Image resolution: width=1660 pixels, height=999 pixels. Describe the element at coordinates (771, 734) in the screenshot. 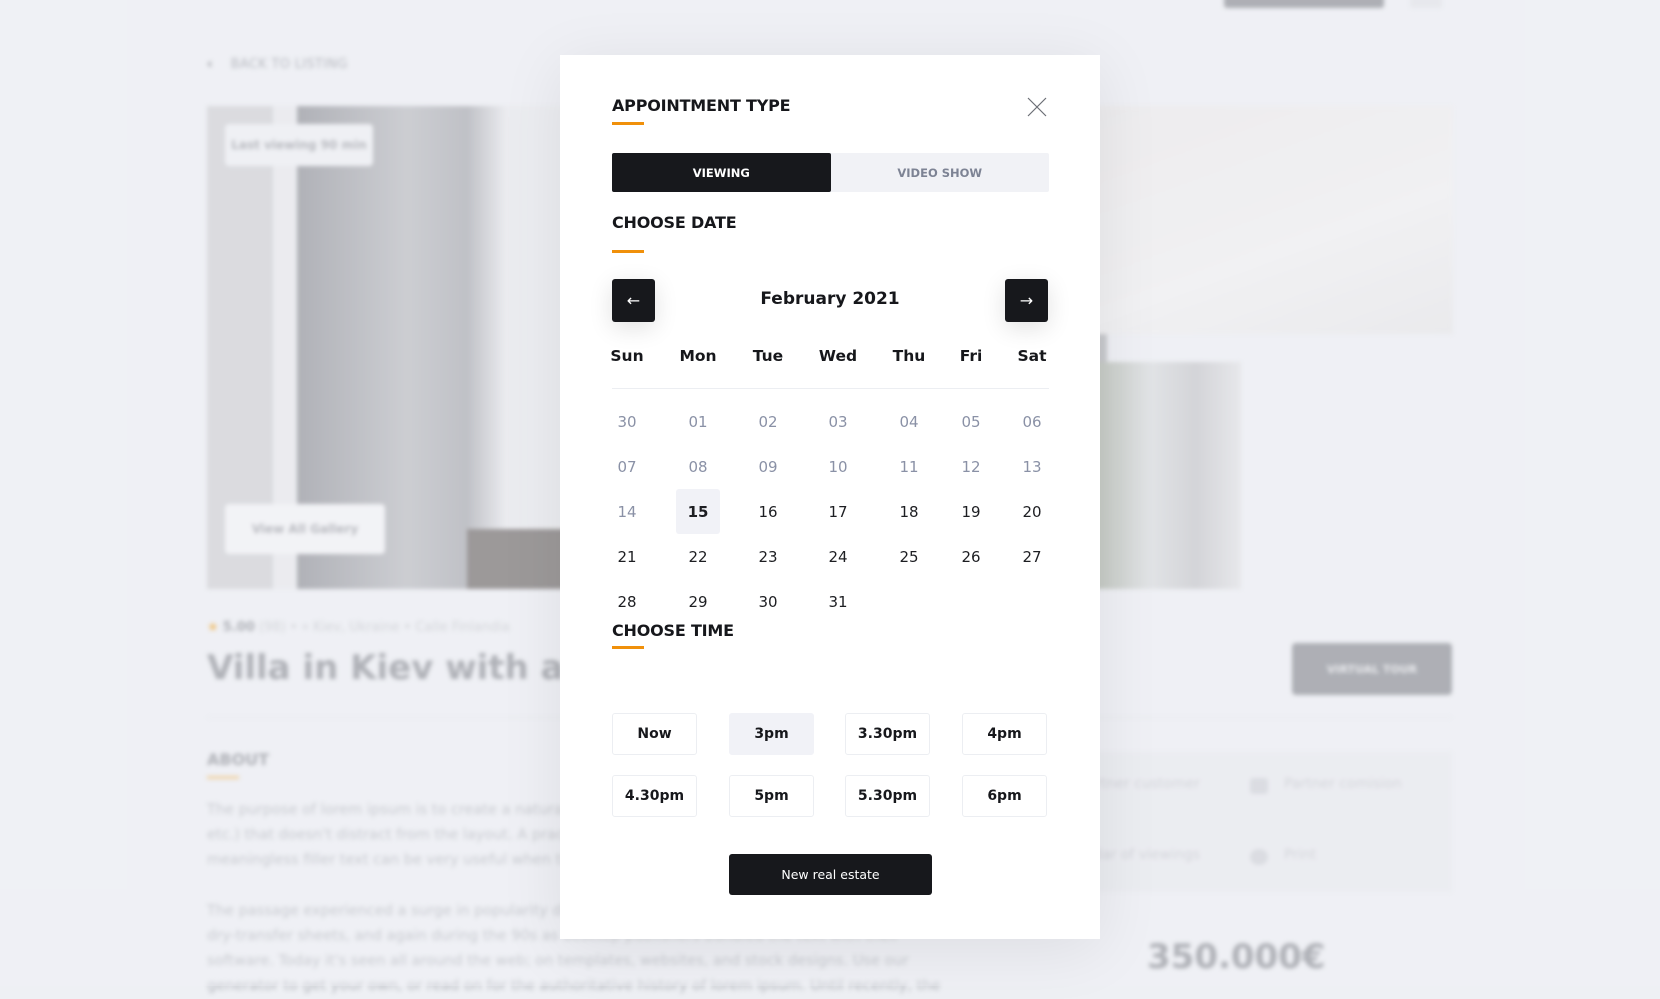

I see `time-slot-3pm: 3pm` at that location.